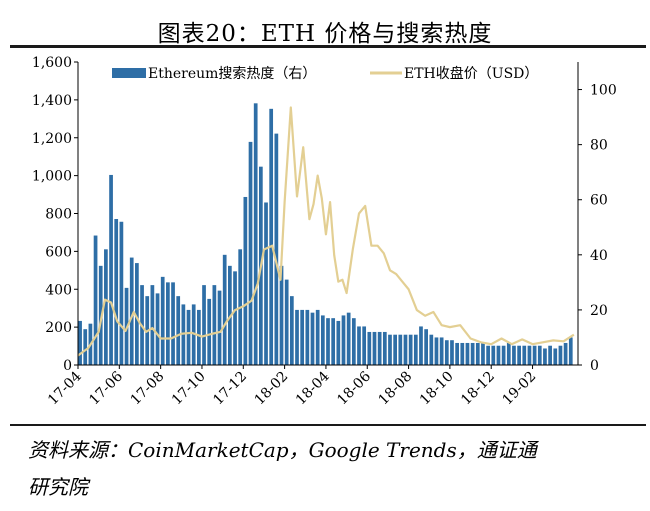 The width and height of the screenshot is (650, 511). I want to click on right-tick-label: 100, so click(603, 91).